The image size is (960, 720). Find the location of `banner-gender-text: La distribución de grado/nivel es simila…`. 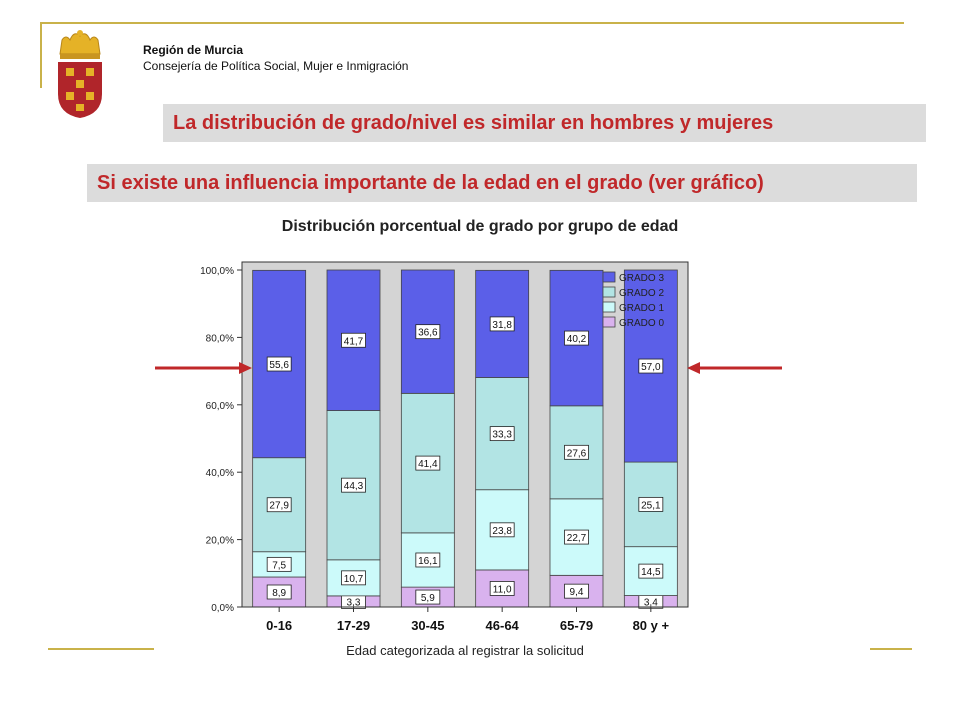

banner-gender-text: La distribución de grado/nivel es simila… is located at coordinates (473, 123).